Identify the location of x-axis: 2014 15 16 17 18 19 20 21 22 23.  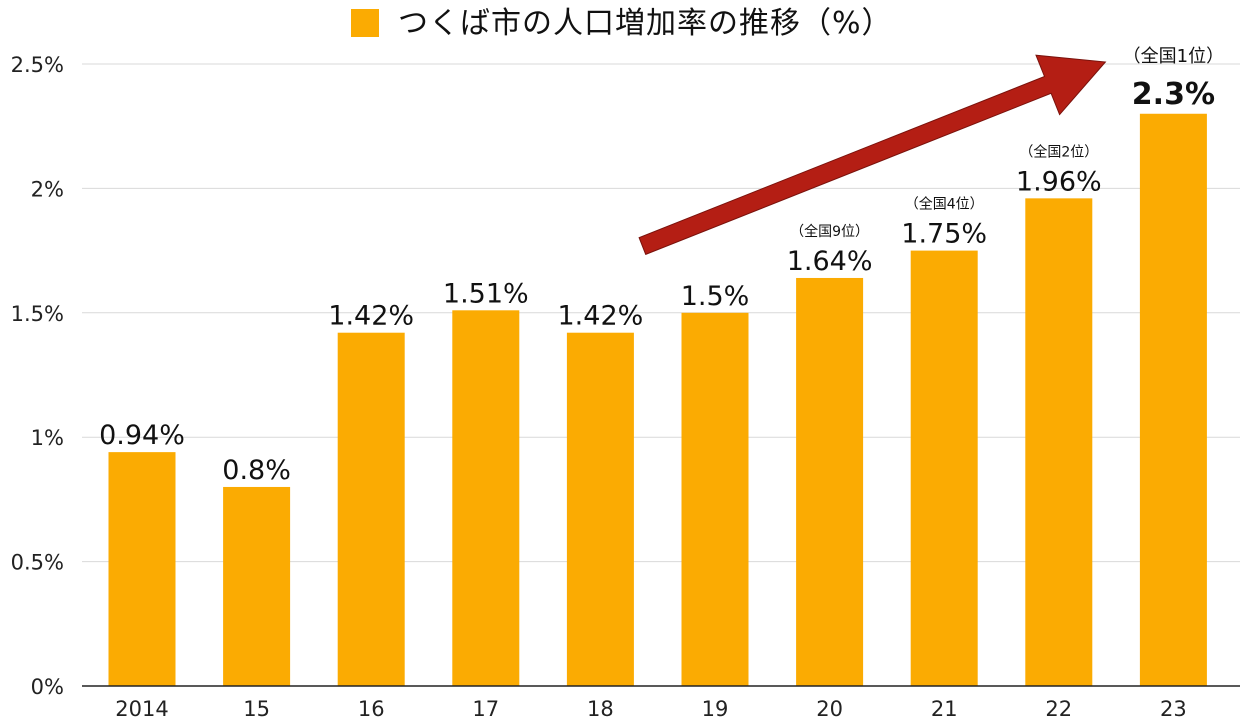
(650, 709).